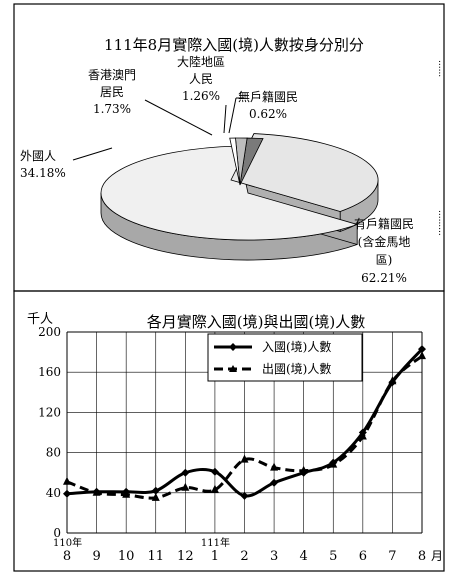  Describe the element at coordinates (53, 453) in the screenshot. I see `y-tick-label: 80` at that location.